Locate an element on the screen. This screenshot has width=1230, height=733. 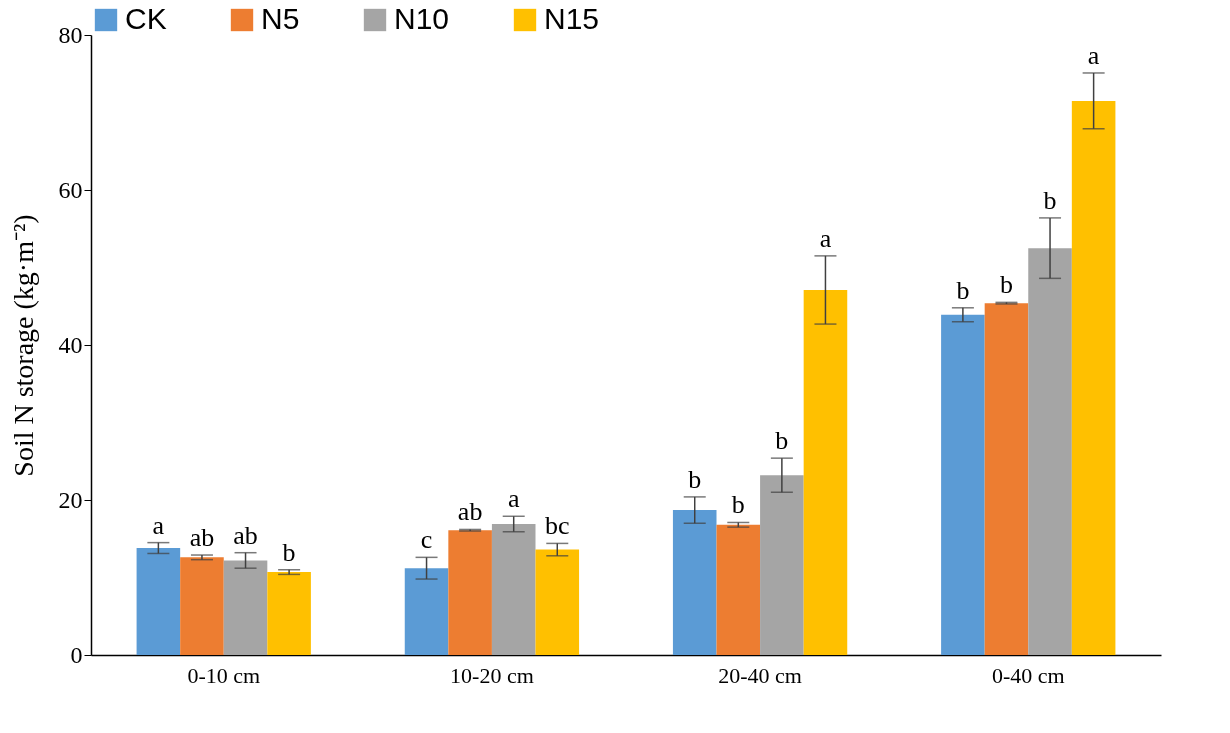
x-tick-label: 0-10 cm is located at coordinates (224, 675).